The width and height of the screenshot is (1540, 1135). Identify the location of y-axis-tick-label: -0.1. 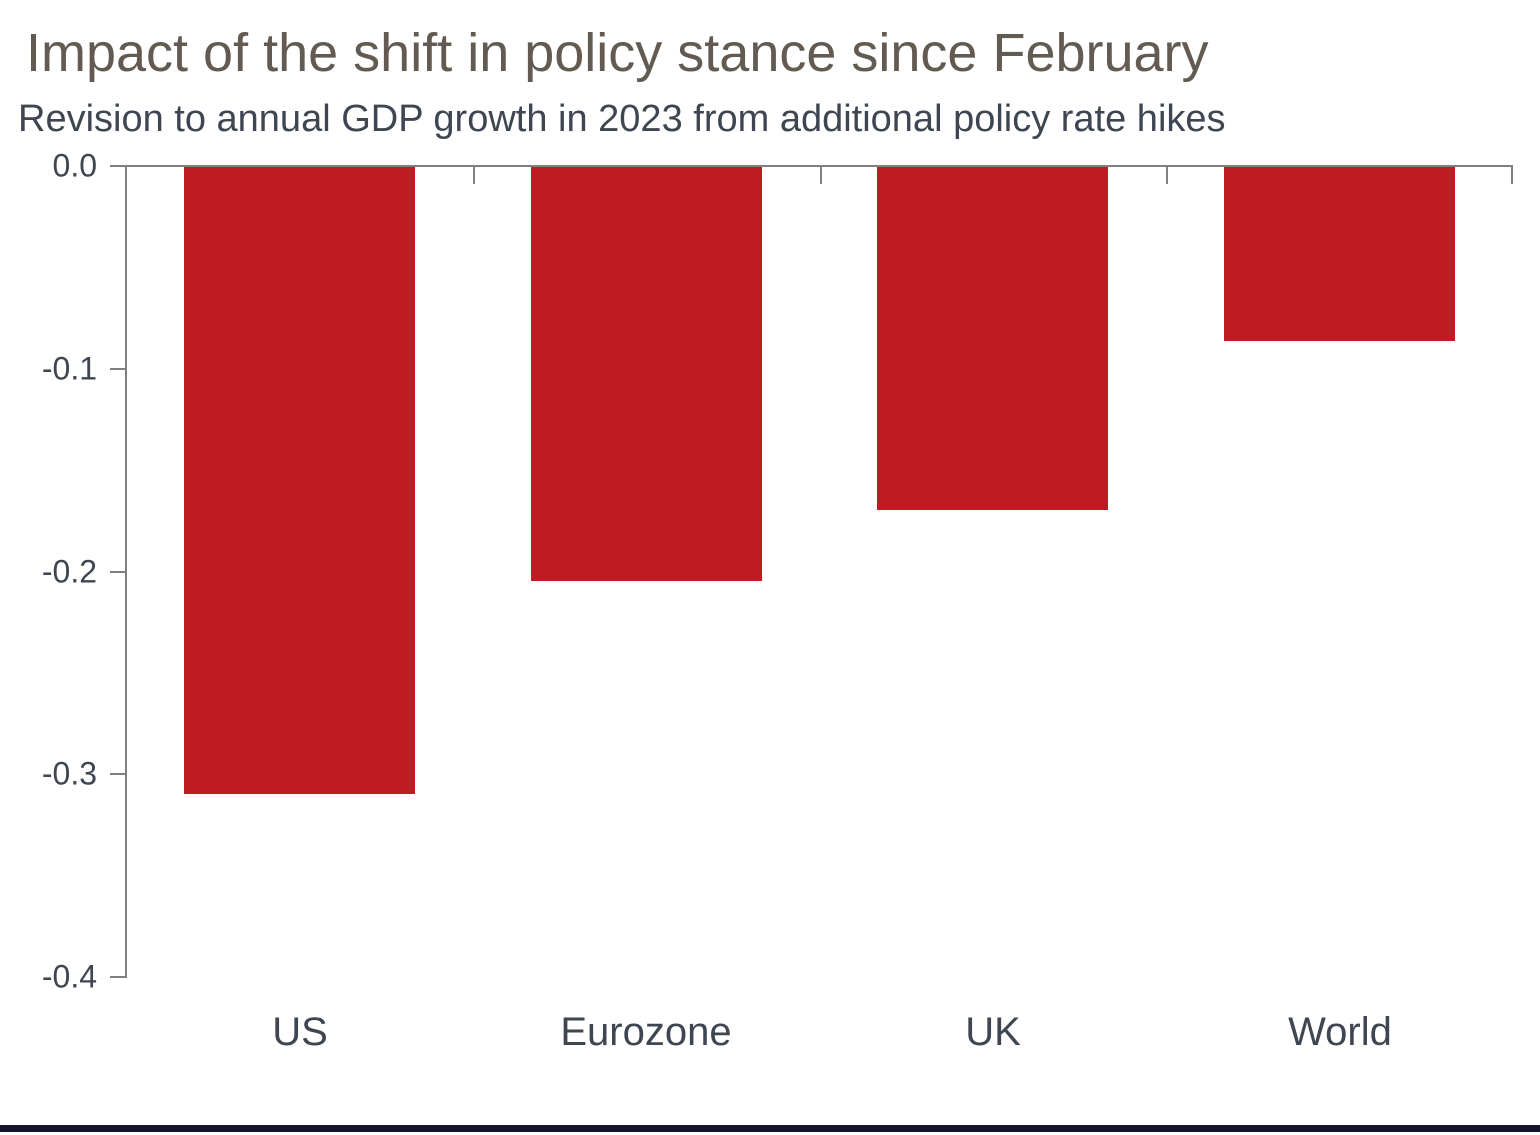
(69, 368).